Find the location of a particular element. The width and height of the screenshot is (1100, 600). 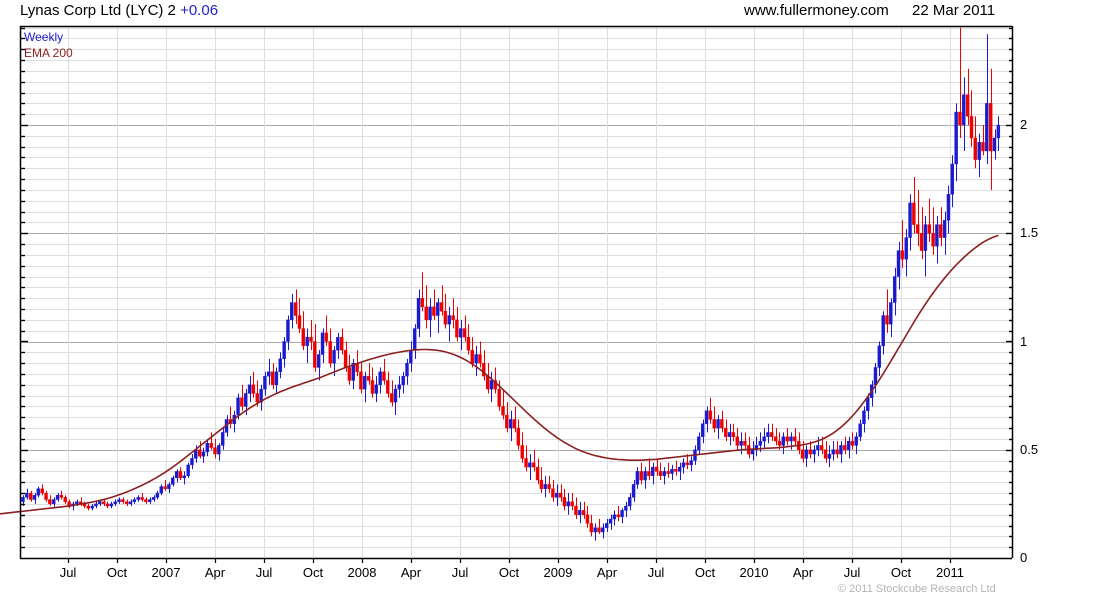

price-change: +0.06 is located at coordinates (199, 10).